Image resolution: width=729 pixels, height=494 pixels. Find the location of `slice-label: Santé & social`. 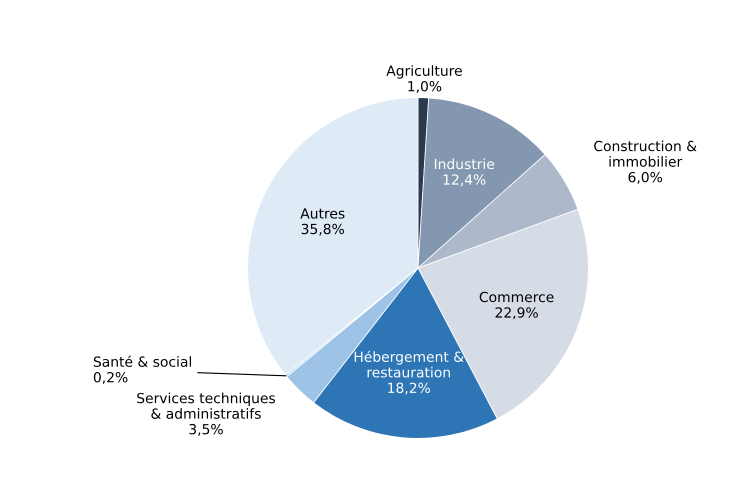

slice-label: Santé & social is located at coordinates (142, 361).